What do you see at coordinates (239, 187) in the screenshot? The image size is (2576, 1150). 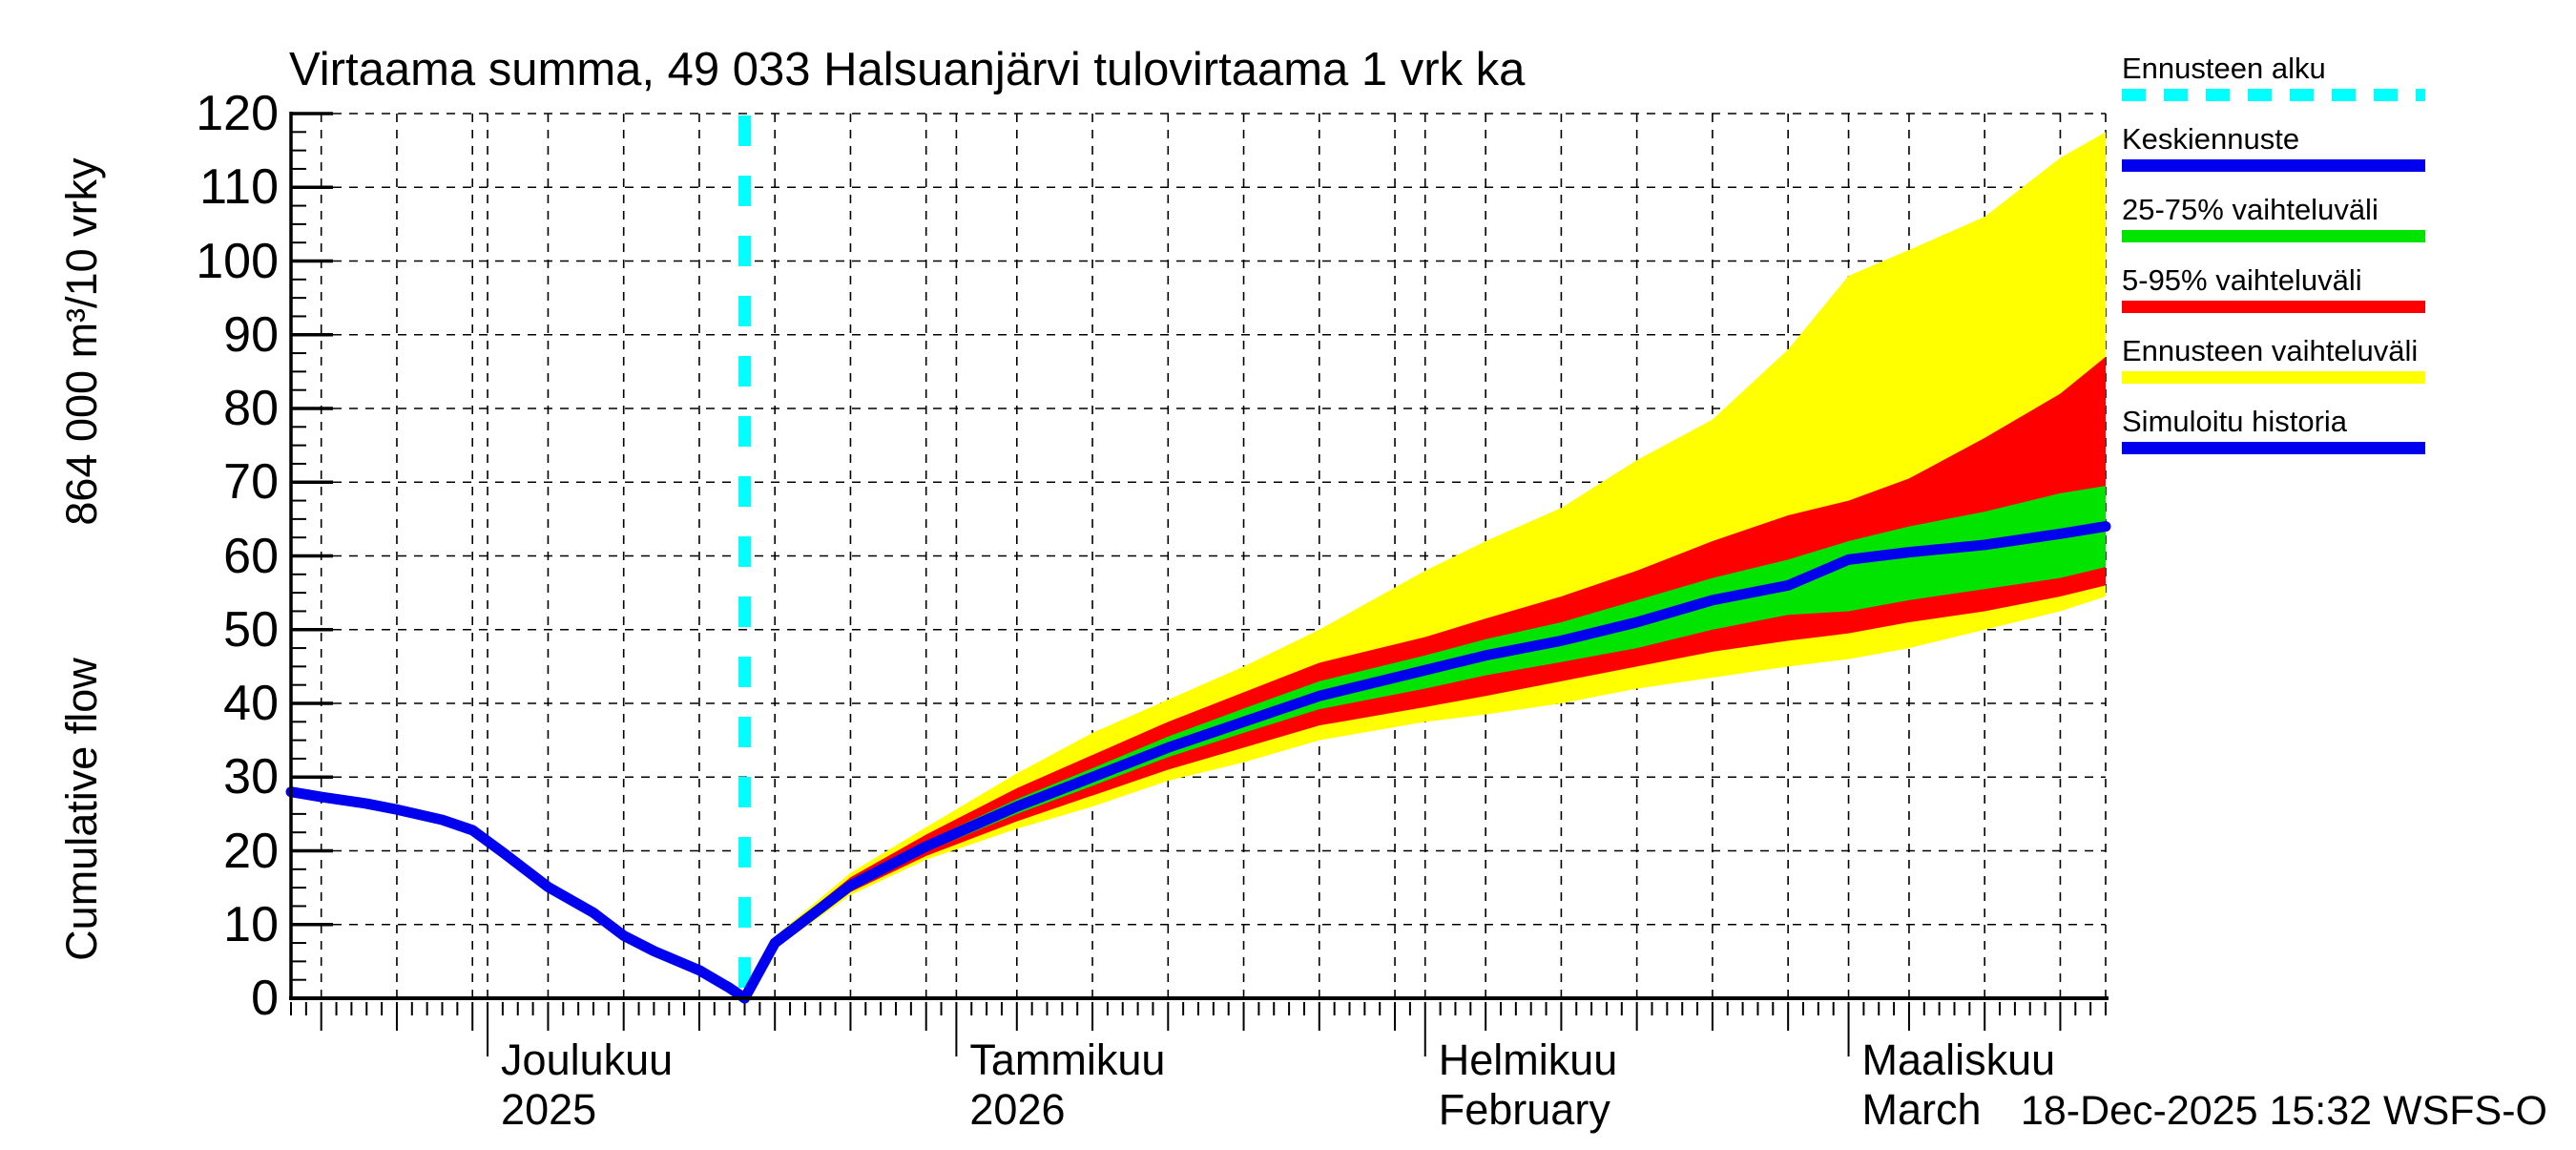 I see `y-tick-label: 110` at bounding box center [239, 187].